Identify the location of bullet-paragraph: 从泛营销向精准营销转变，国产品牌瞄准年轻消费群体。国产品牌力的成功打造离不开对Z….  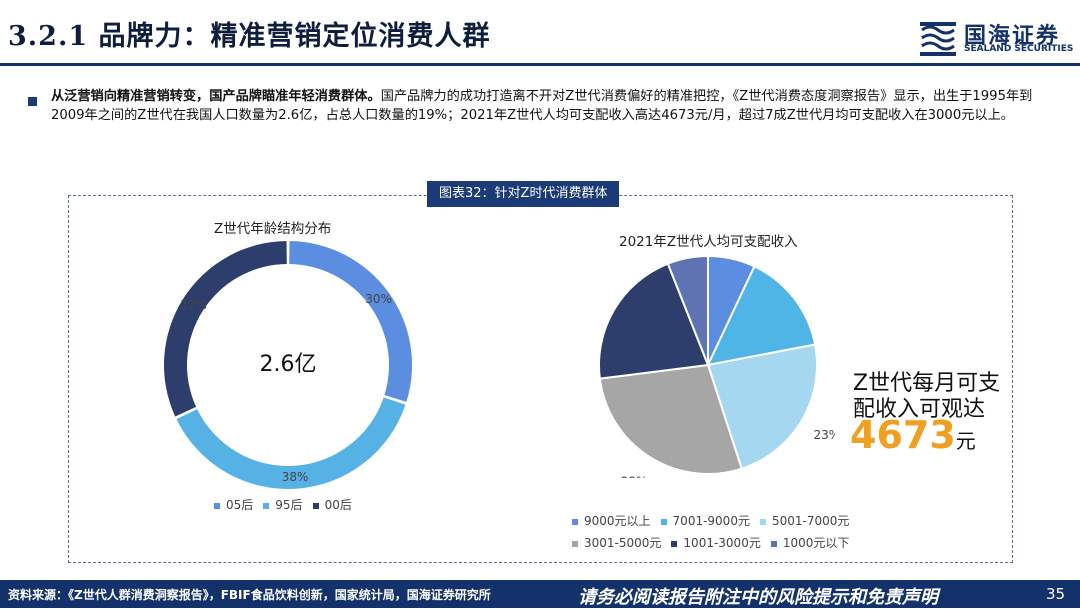
(551, 106).